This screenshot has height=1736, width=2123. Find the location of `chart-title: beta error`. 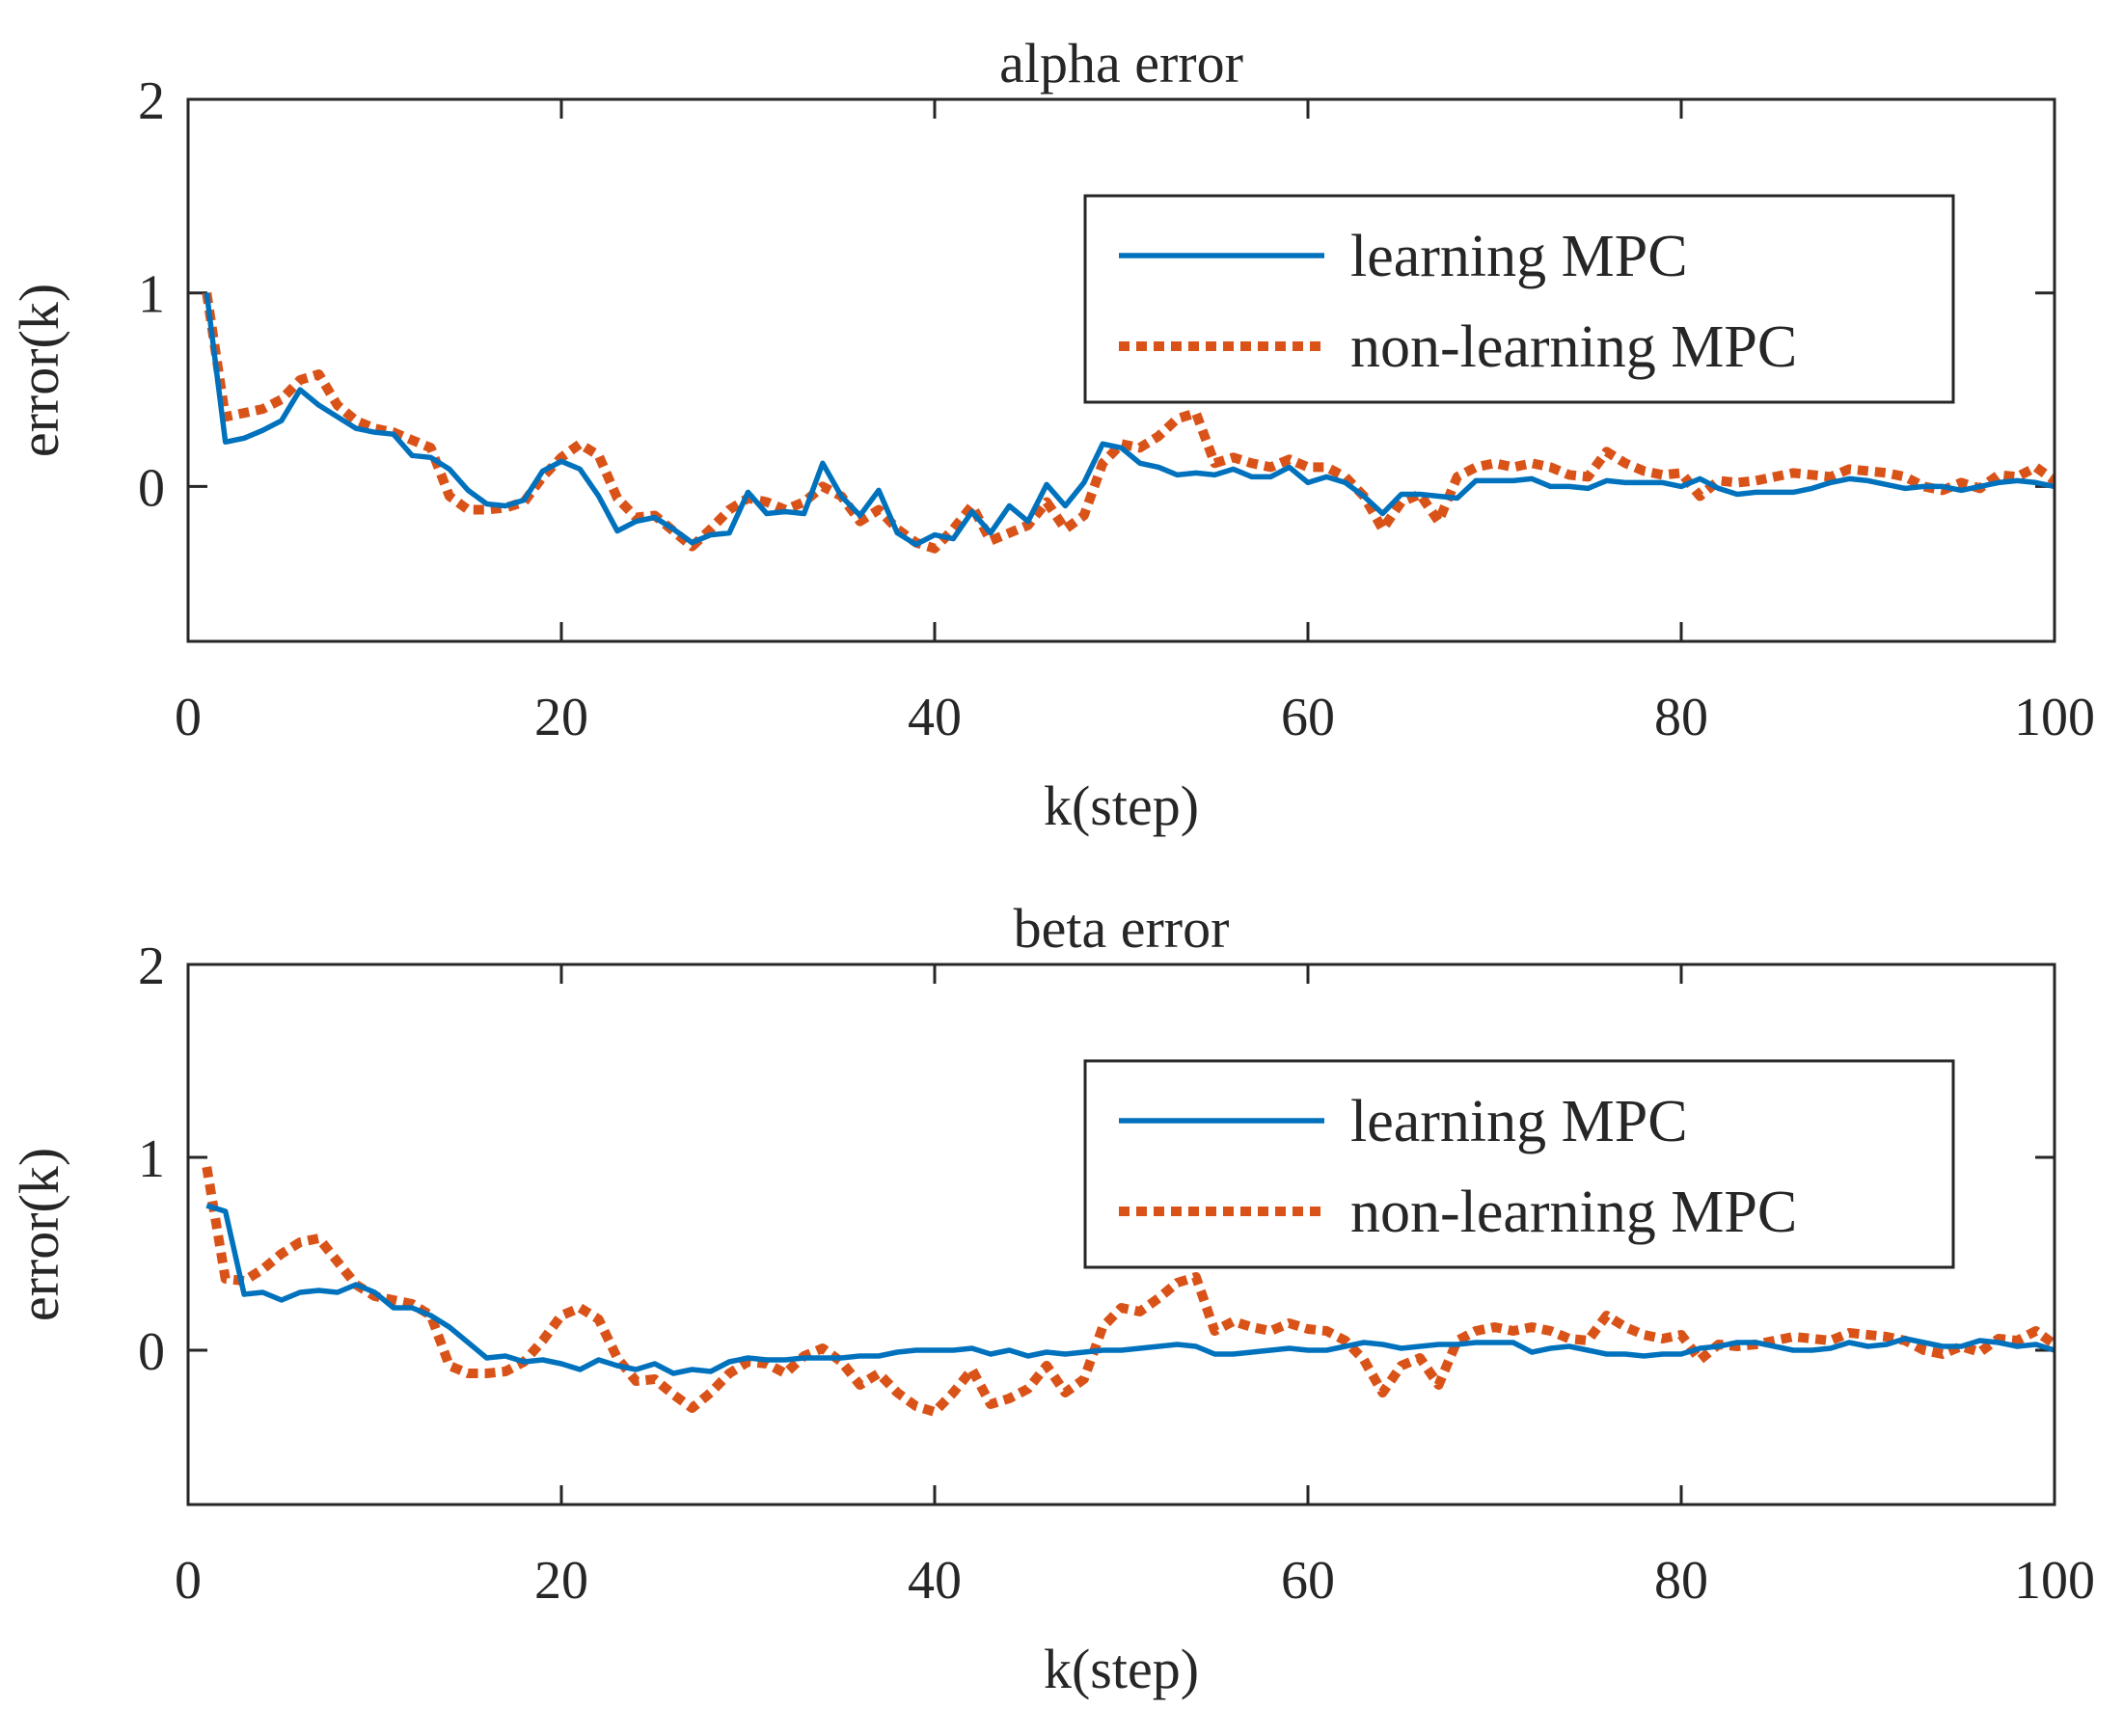

chart-title: beta error is located at coordinates (1122, 928).